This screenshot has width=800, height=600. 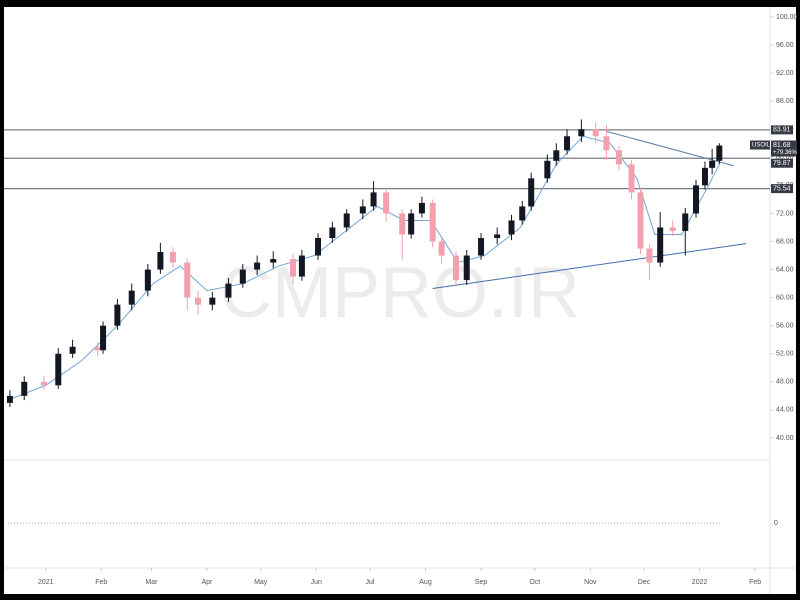 I want to click on change-label: +79.36%, so click(x=785, y=153).